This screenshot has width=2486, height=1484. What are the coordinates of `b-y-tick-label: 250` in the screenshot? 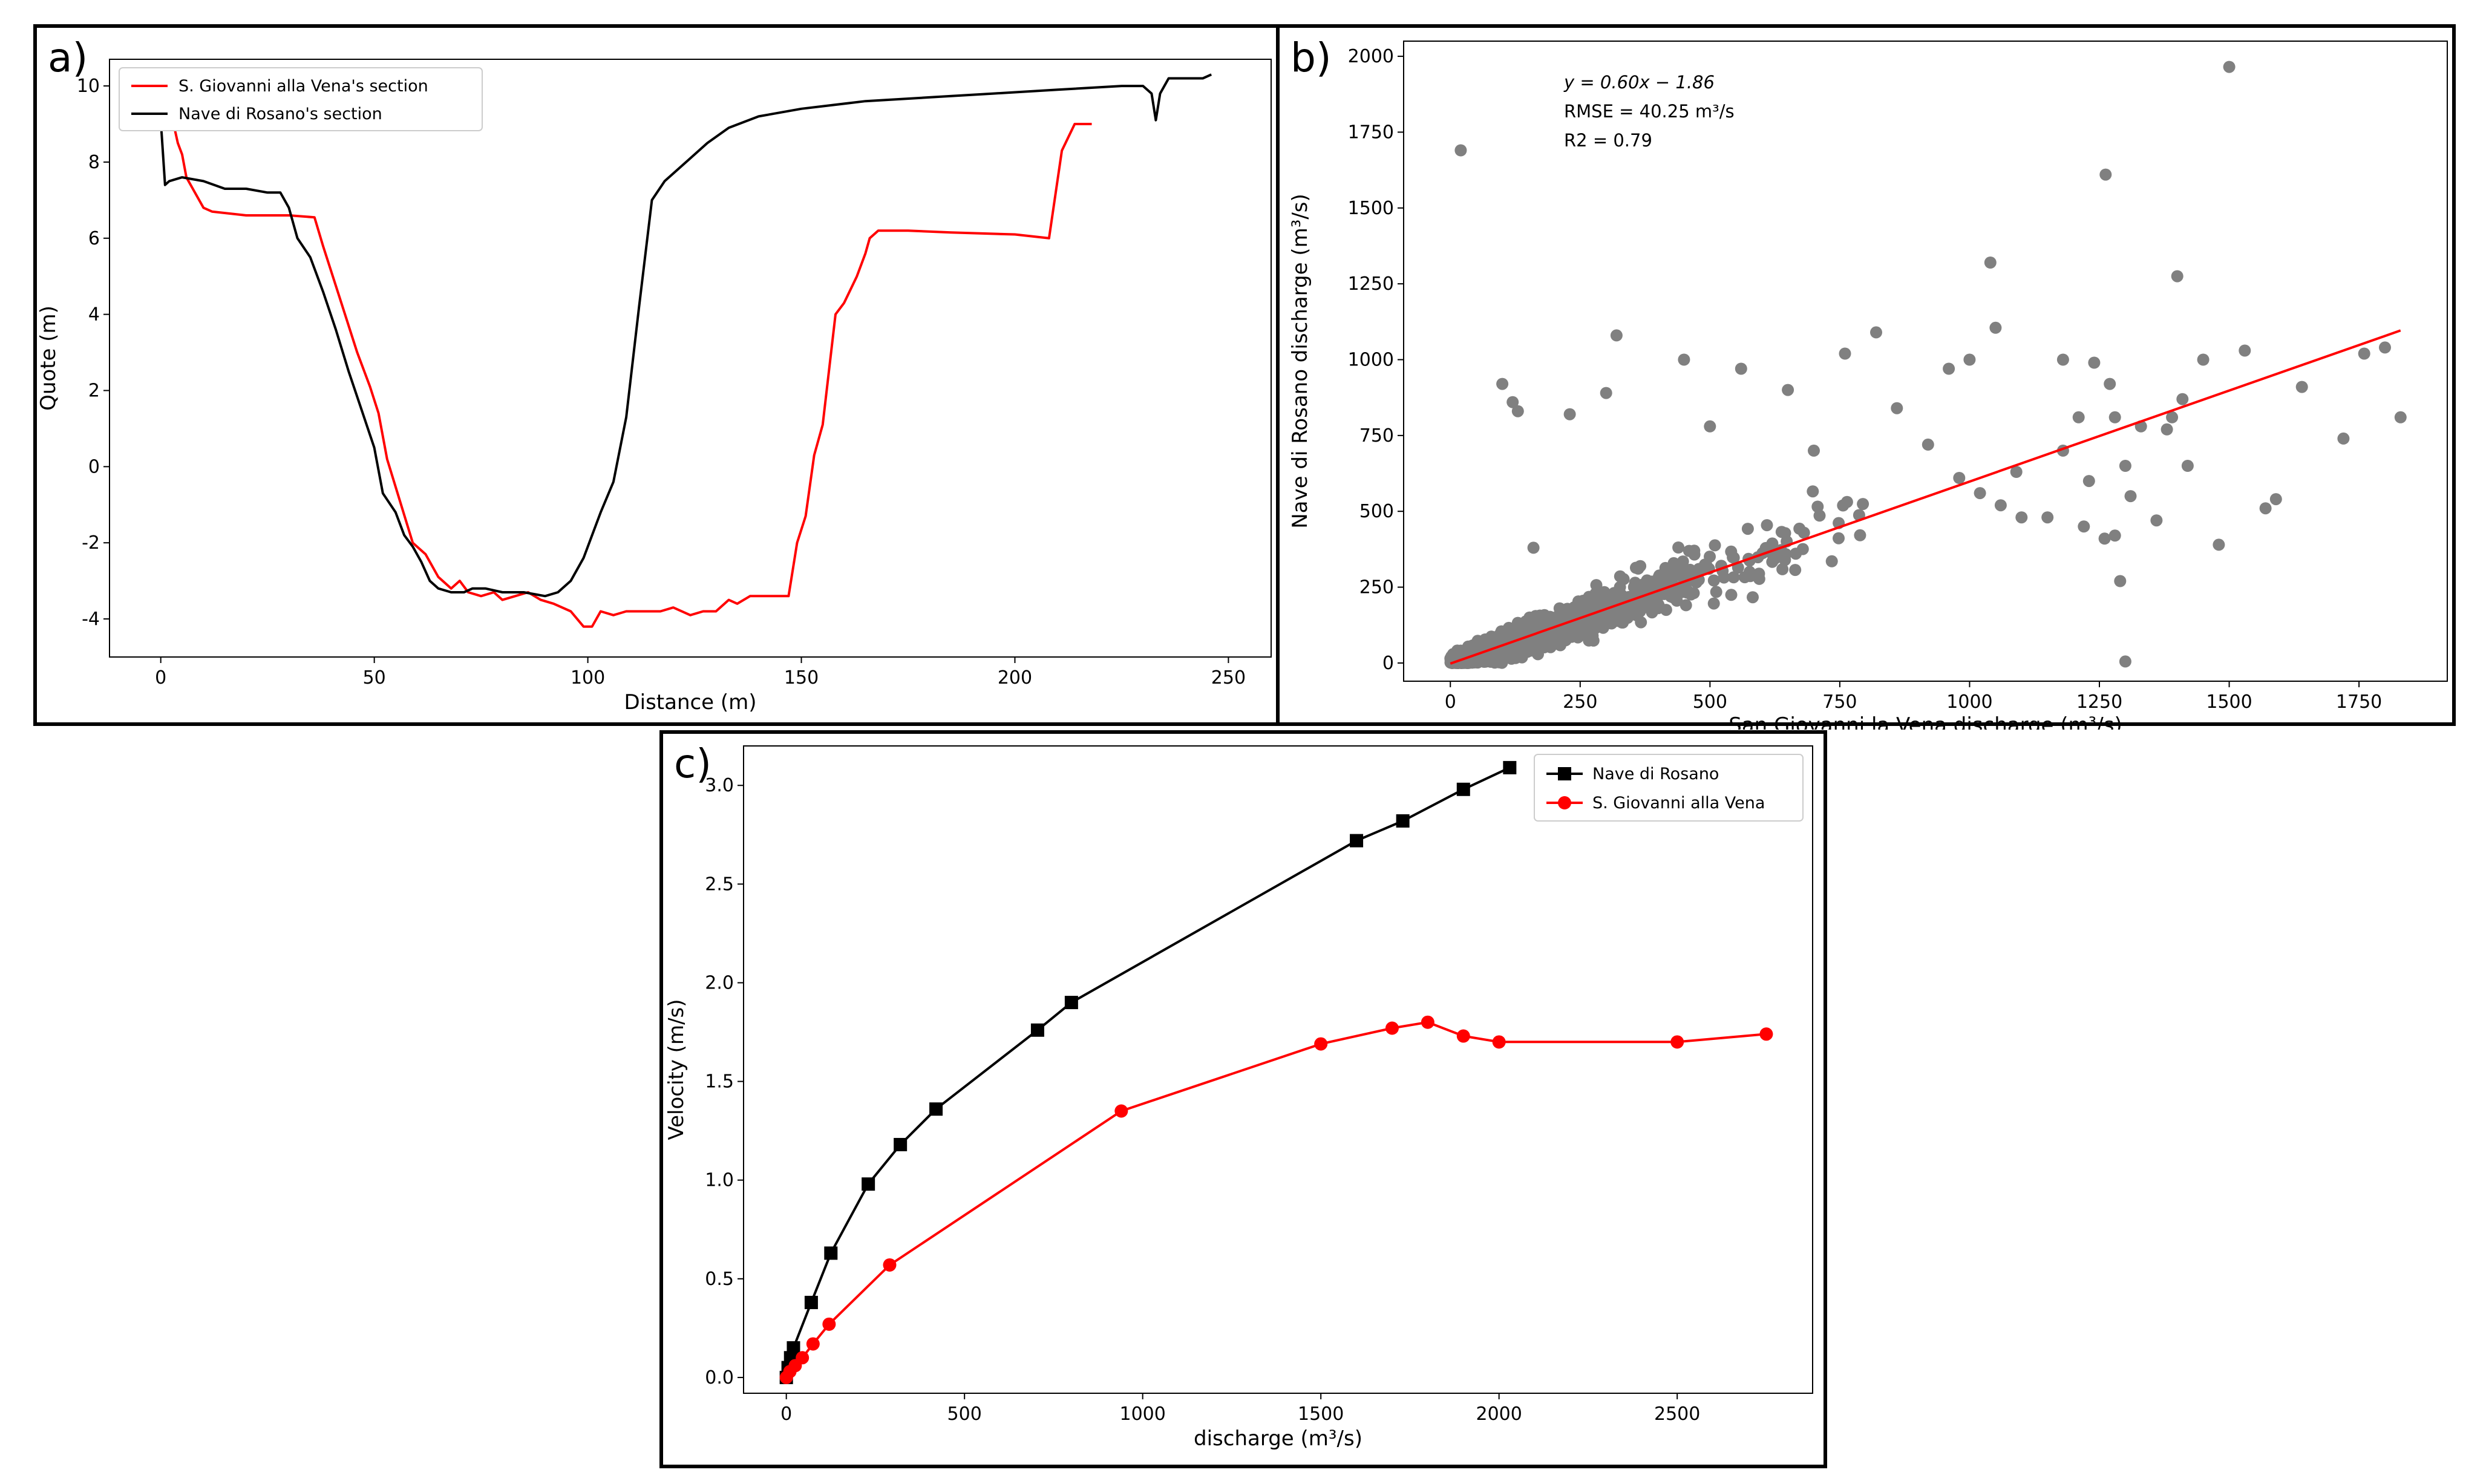 It's located at (1376, 587).